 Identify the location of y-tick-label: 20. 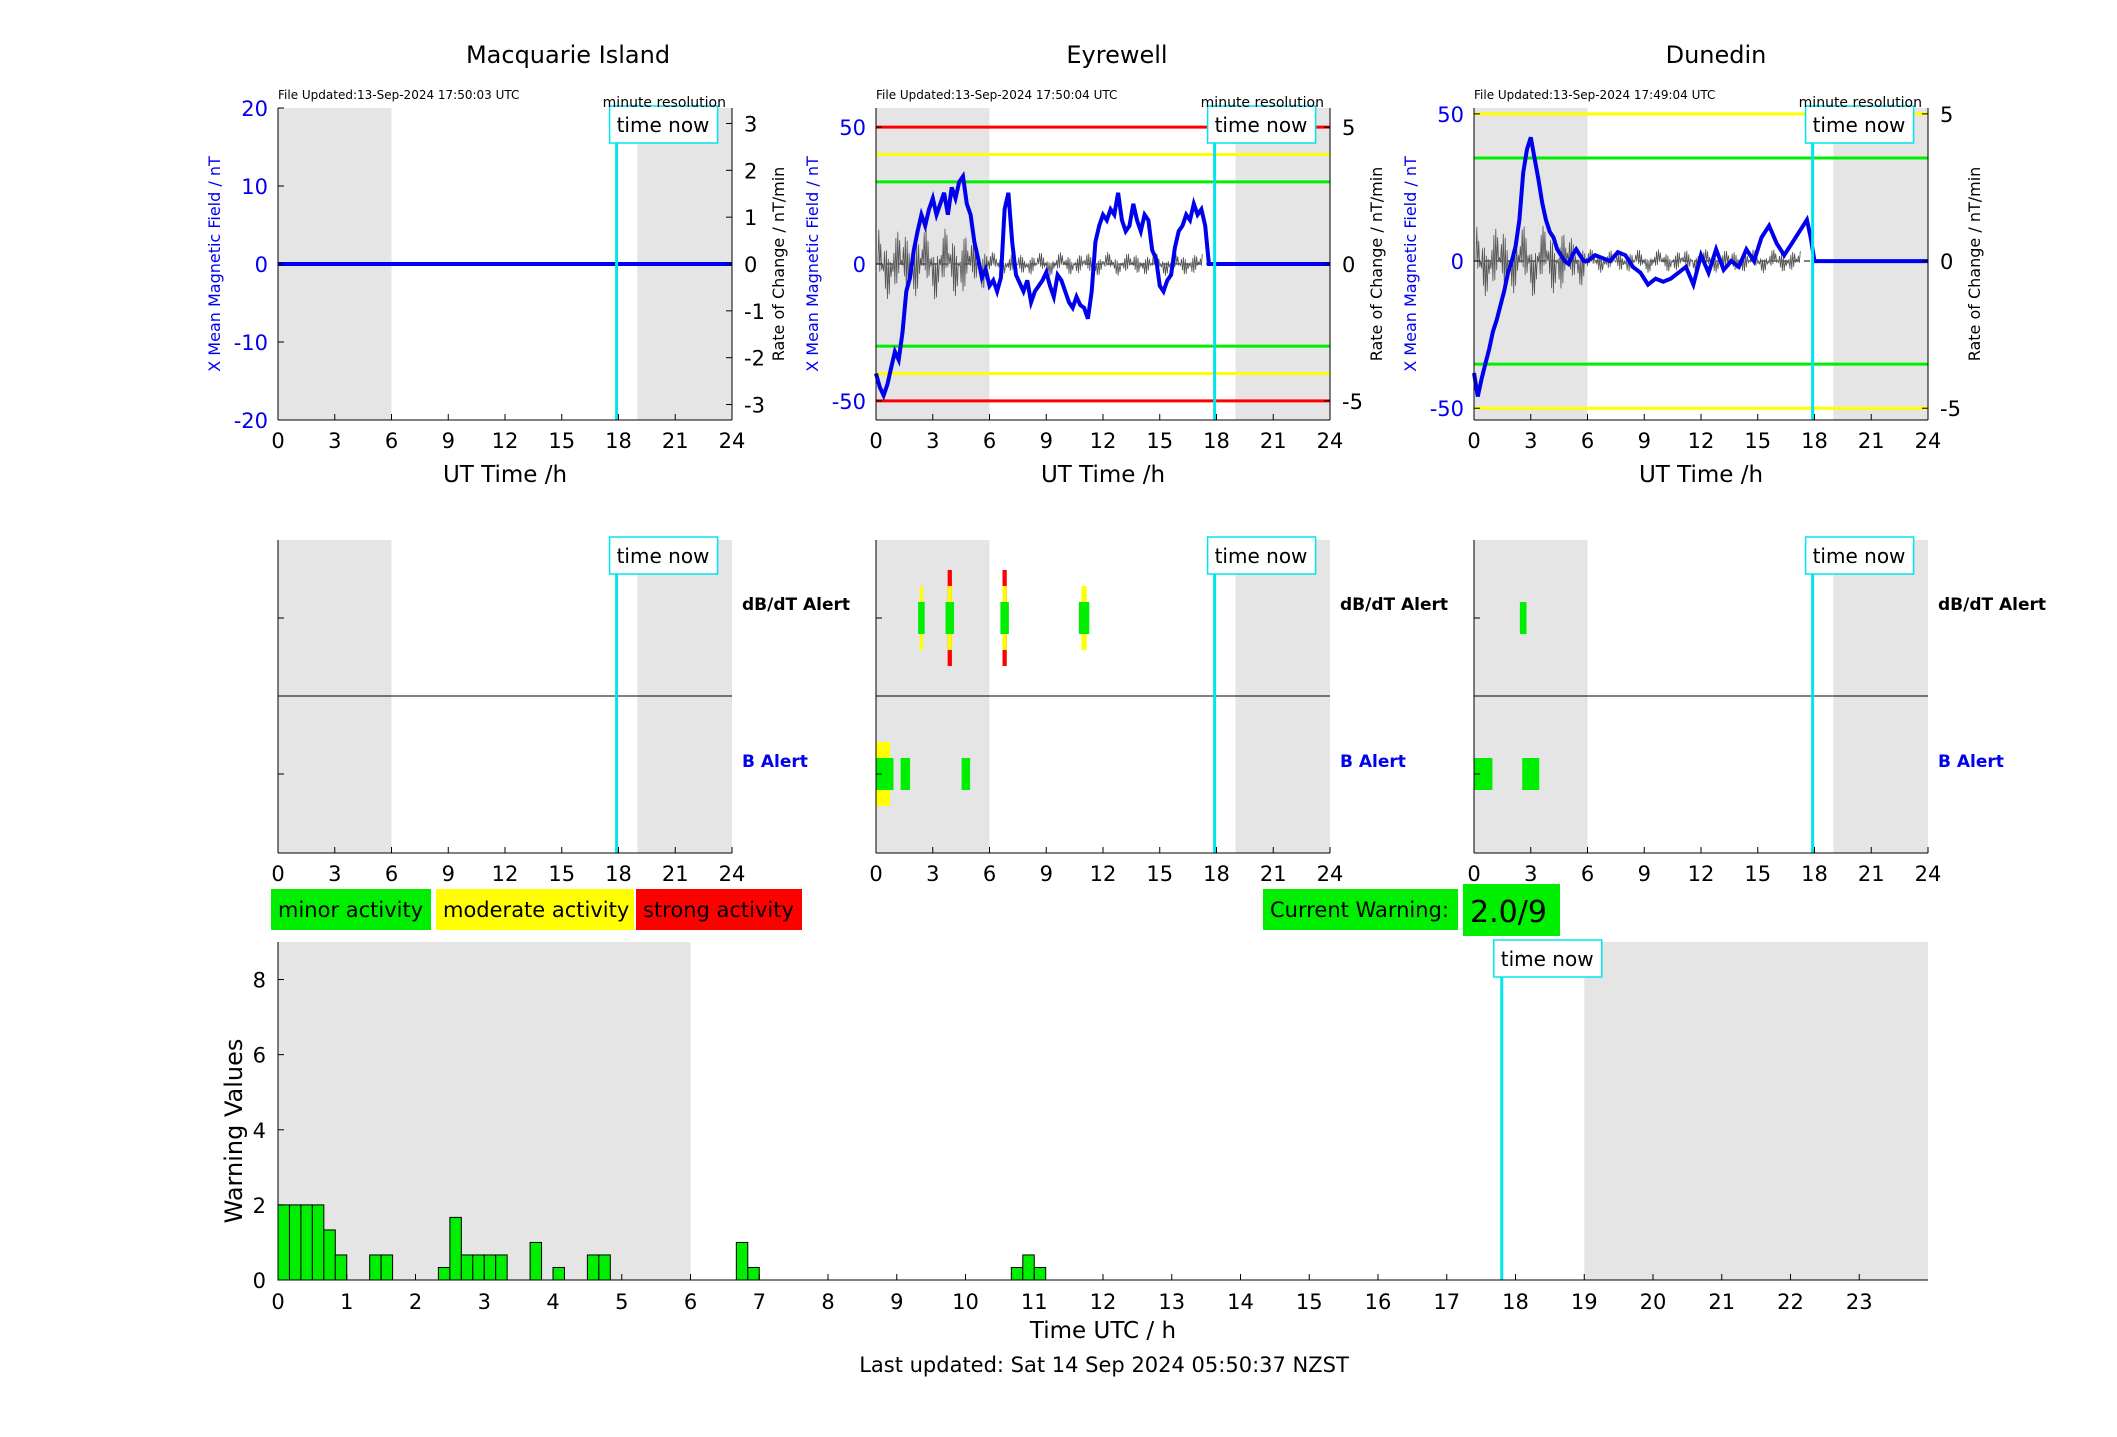
(254, 109).